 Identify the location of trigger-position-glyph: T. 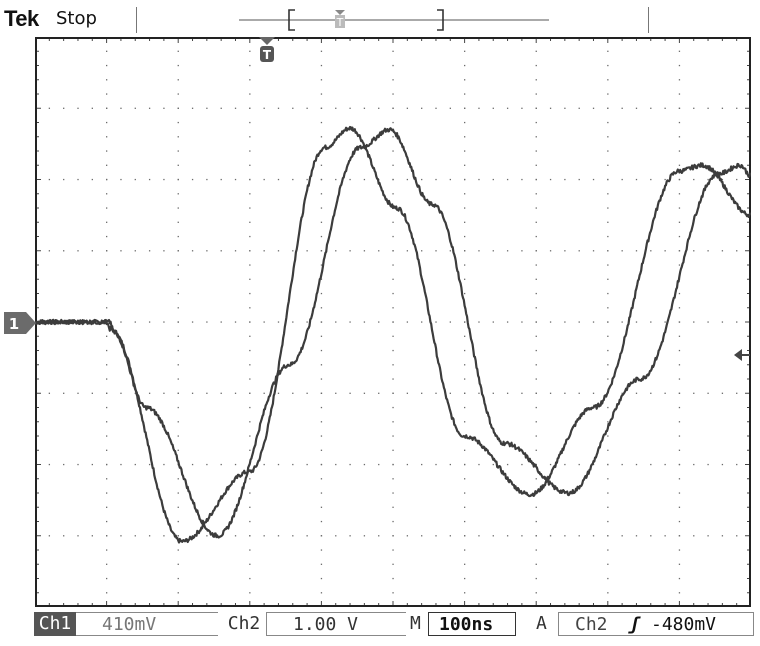
(267, 55).